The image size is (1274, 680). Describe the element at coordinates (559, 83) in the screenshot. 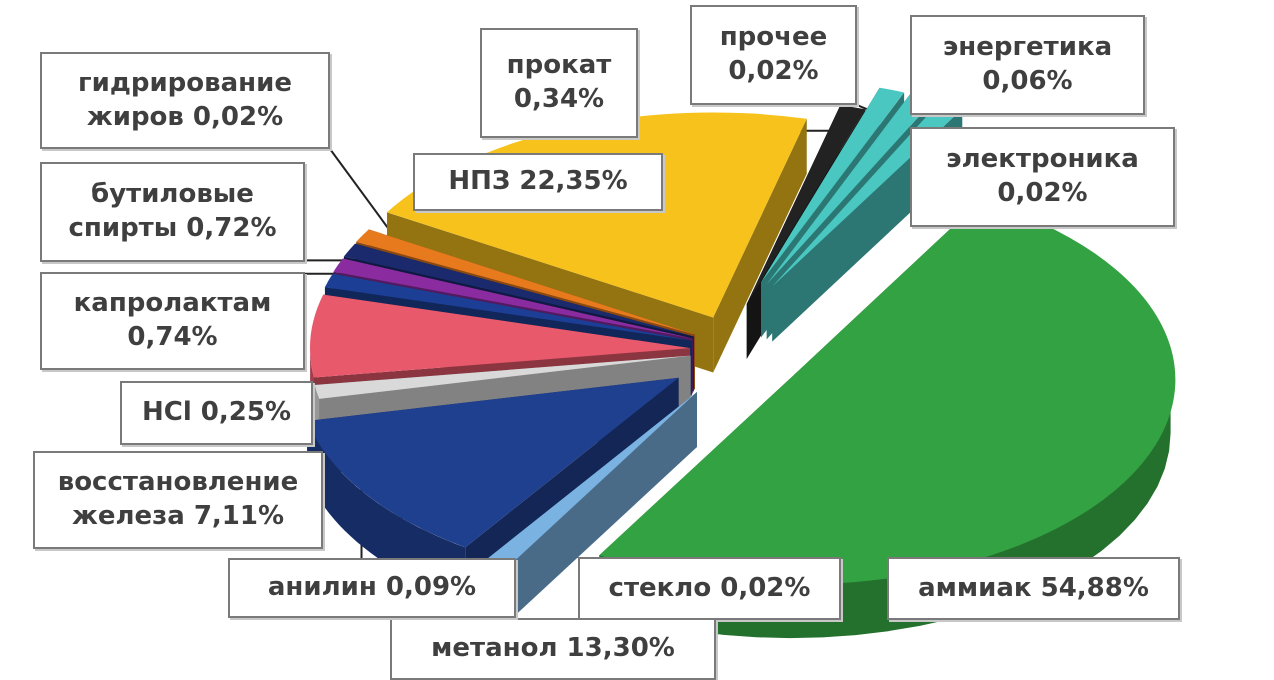

I see `slice-label: прокат 0,34%` at that location.